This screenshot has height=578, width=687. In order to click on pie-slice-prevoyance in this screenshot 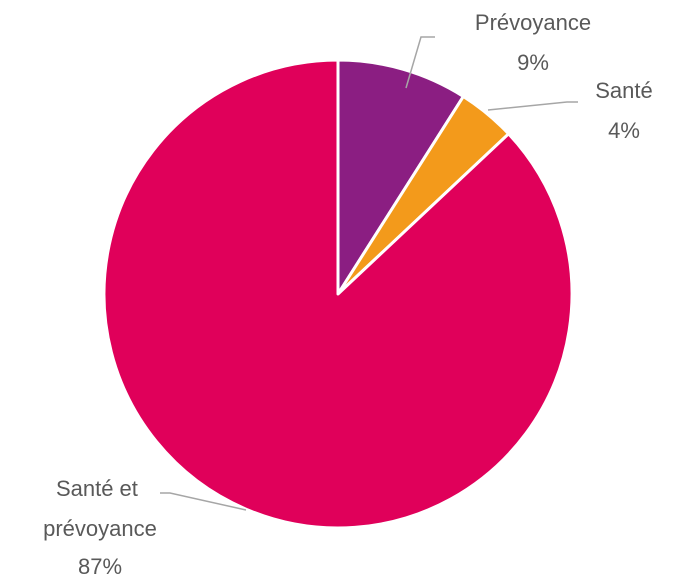, I will do `click(400, 177)`.